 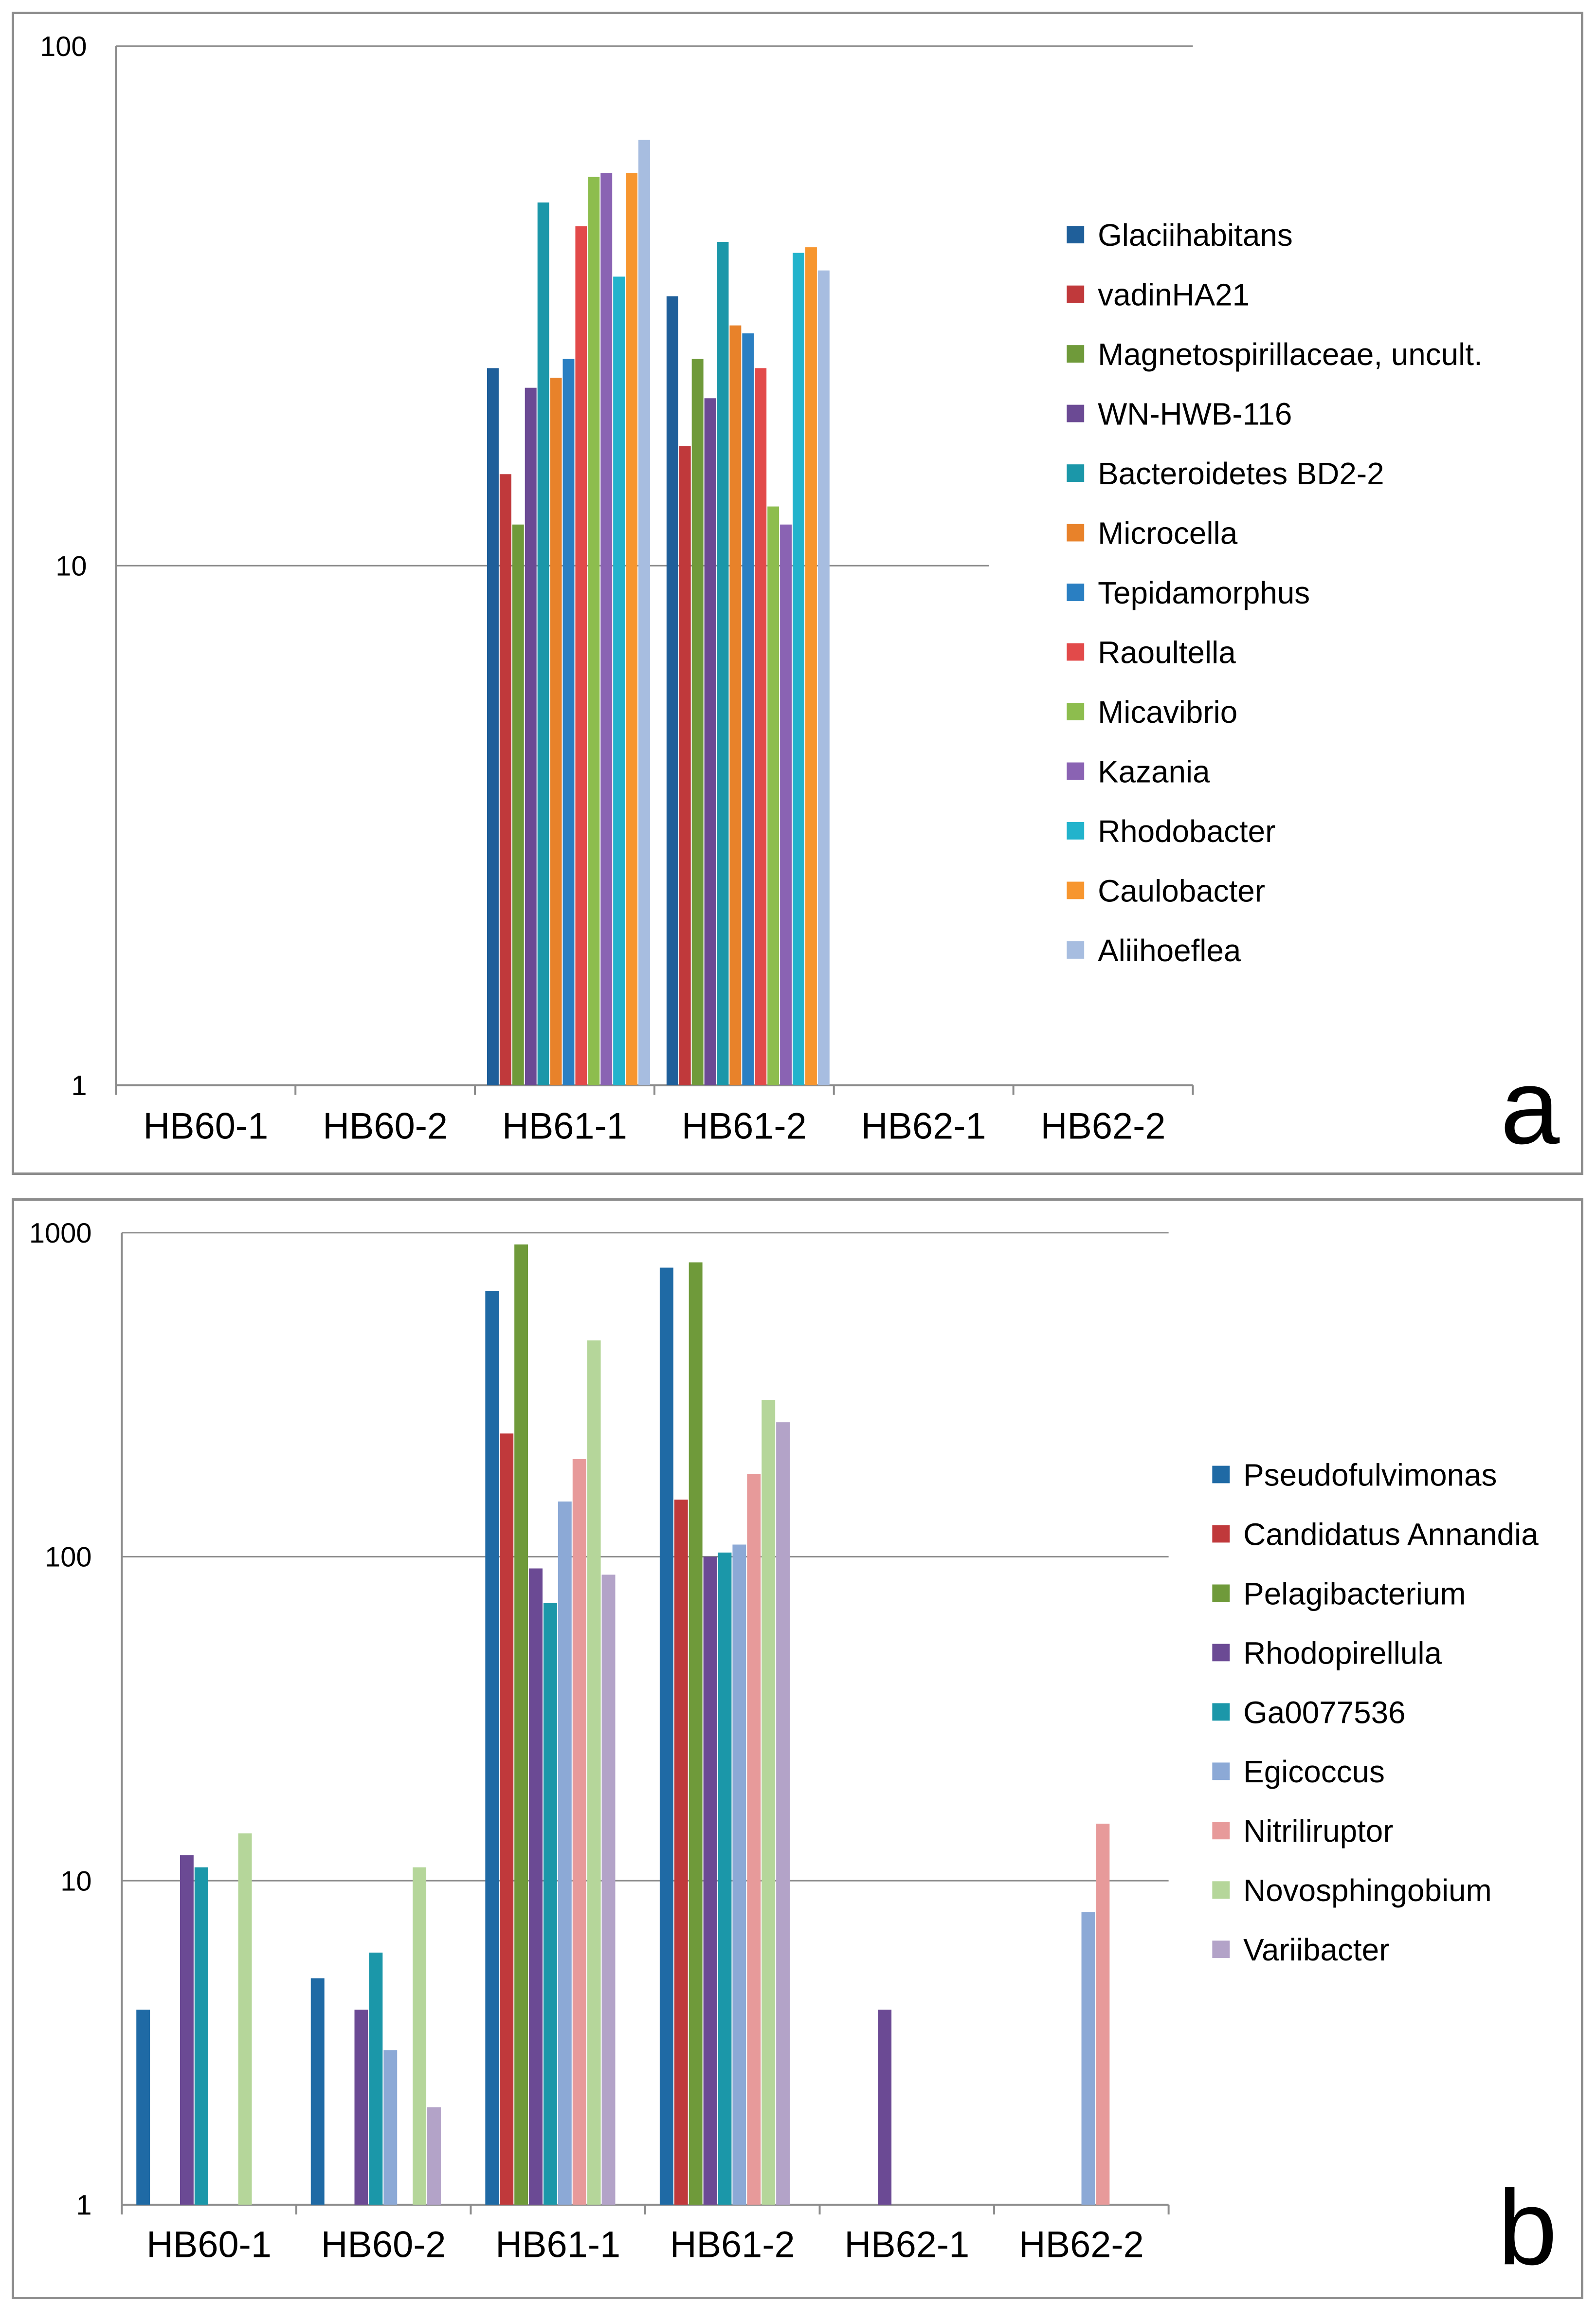 What do you see at coordinates (923, 1126) in the screenshot?
I see `x-category-label: HB62-1` at bounding box center [923, 1126].